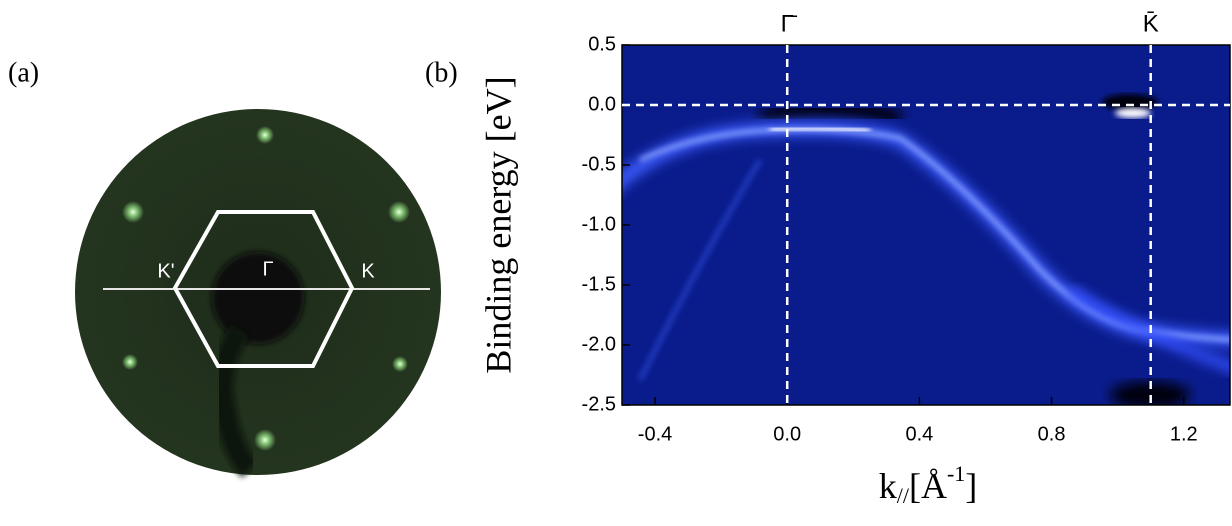  Describe the element at coordinates (1151, 23) in the screenshot. I see `marker-label: K̄` at that location.